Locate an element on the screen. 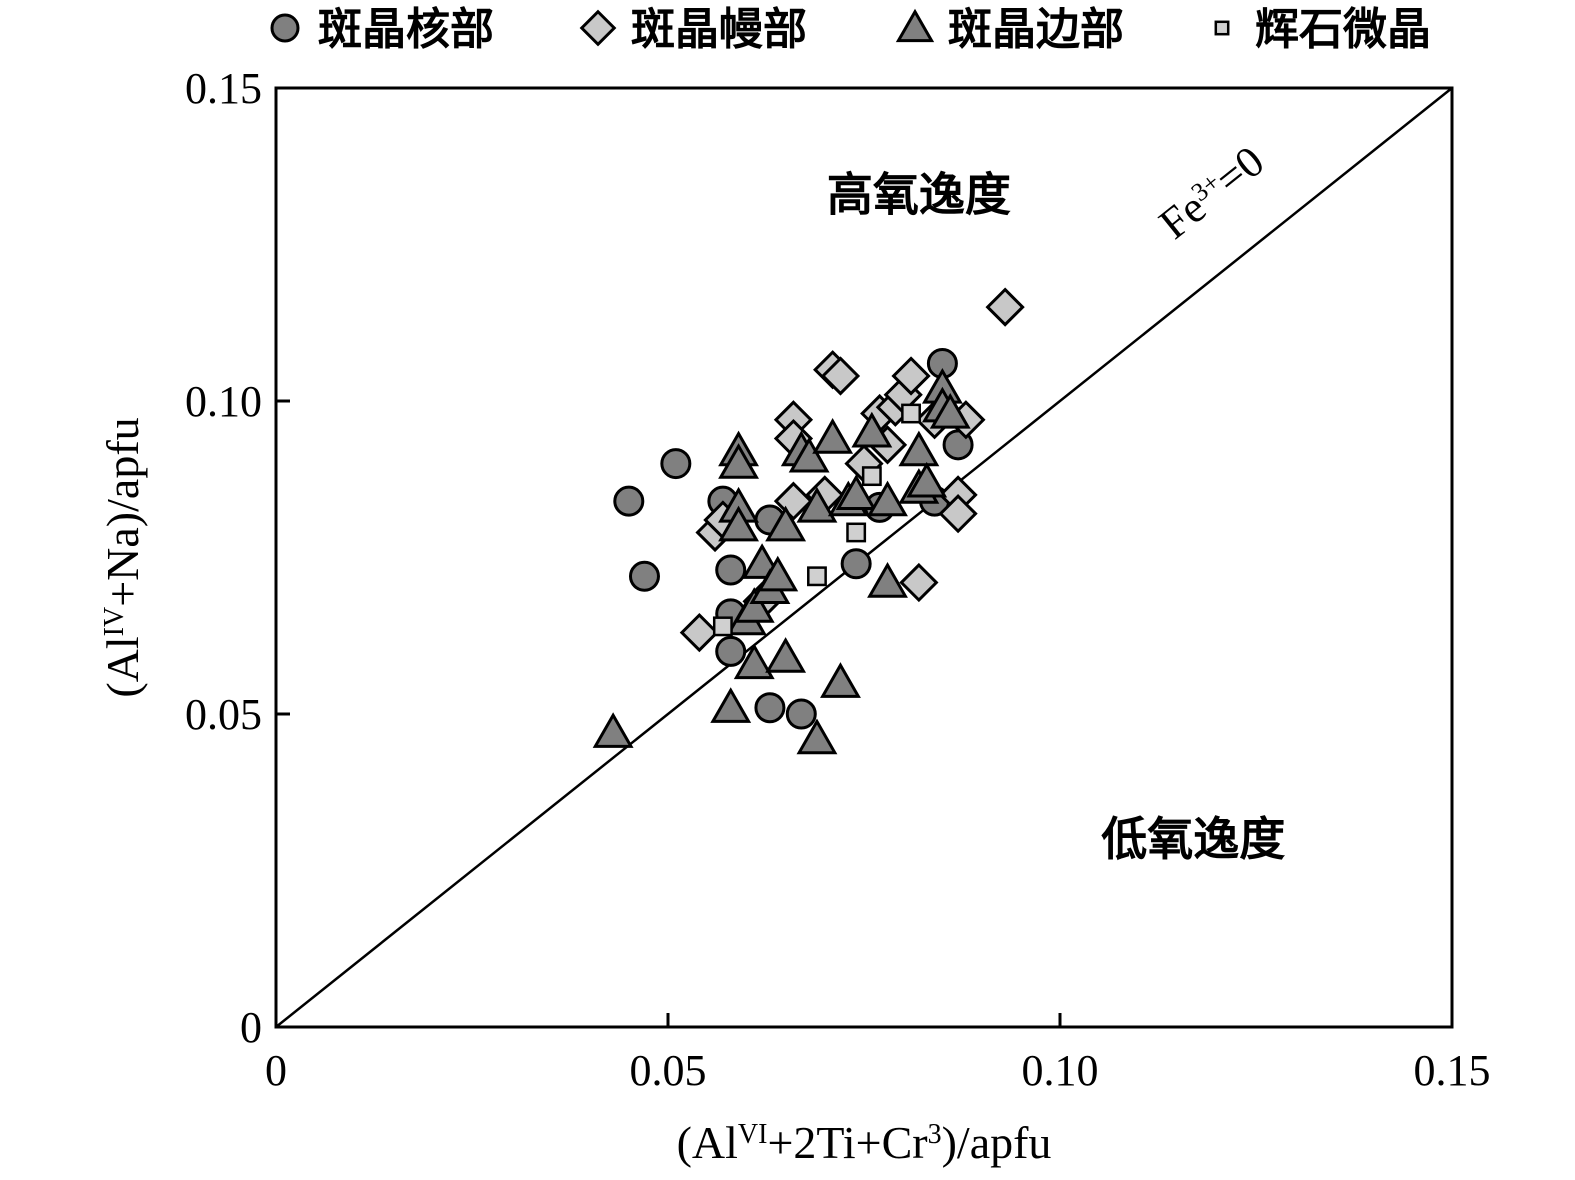  region-label: 低氧逸度 is located at coordinates (1193, 839).